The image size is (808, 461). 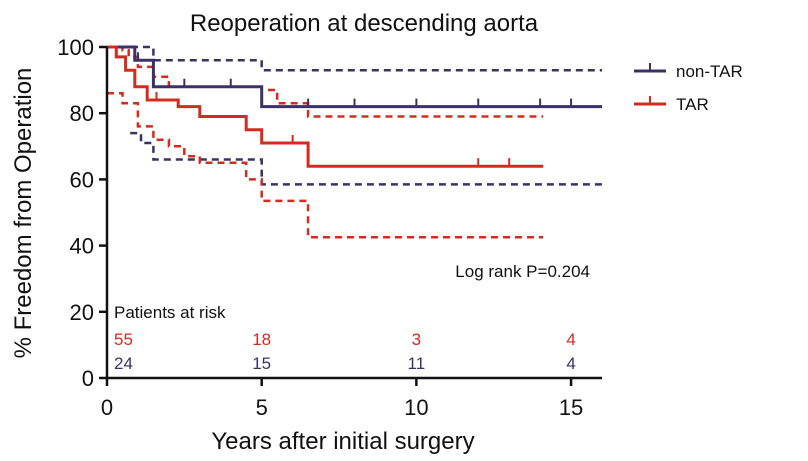 I want to click on risk-table-title: Patients at risk, so click(x=170, y=312).